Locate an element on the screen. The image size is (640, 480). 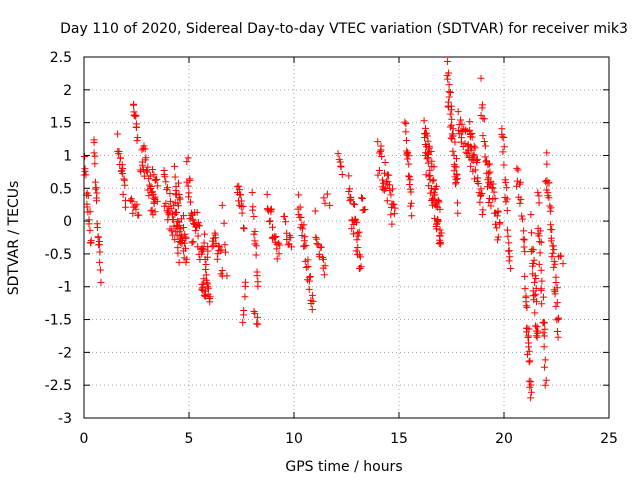
x-tick-label: 5 is located at coordinates (189, 439).